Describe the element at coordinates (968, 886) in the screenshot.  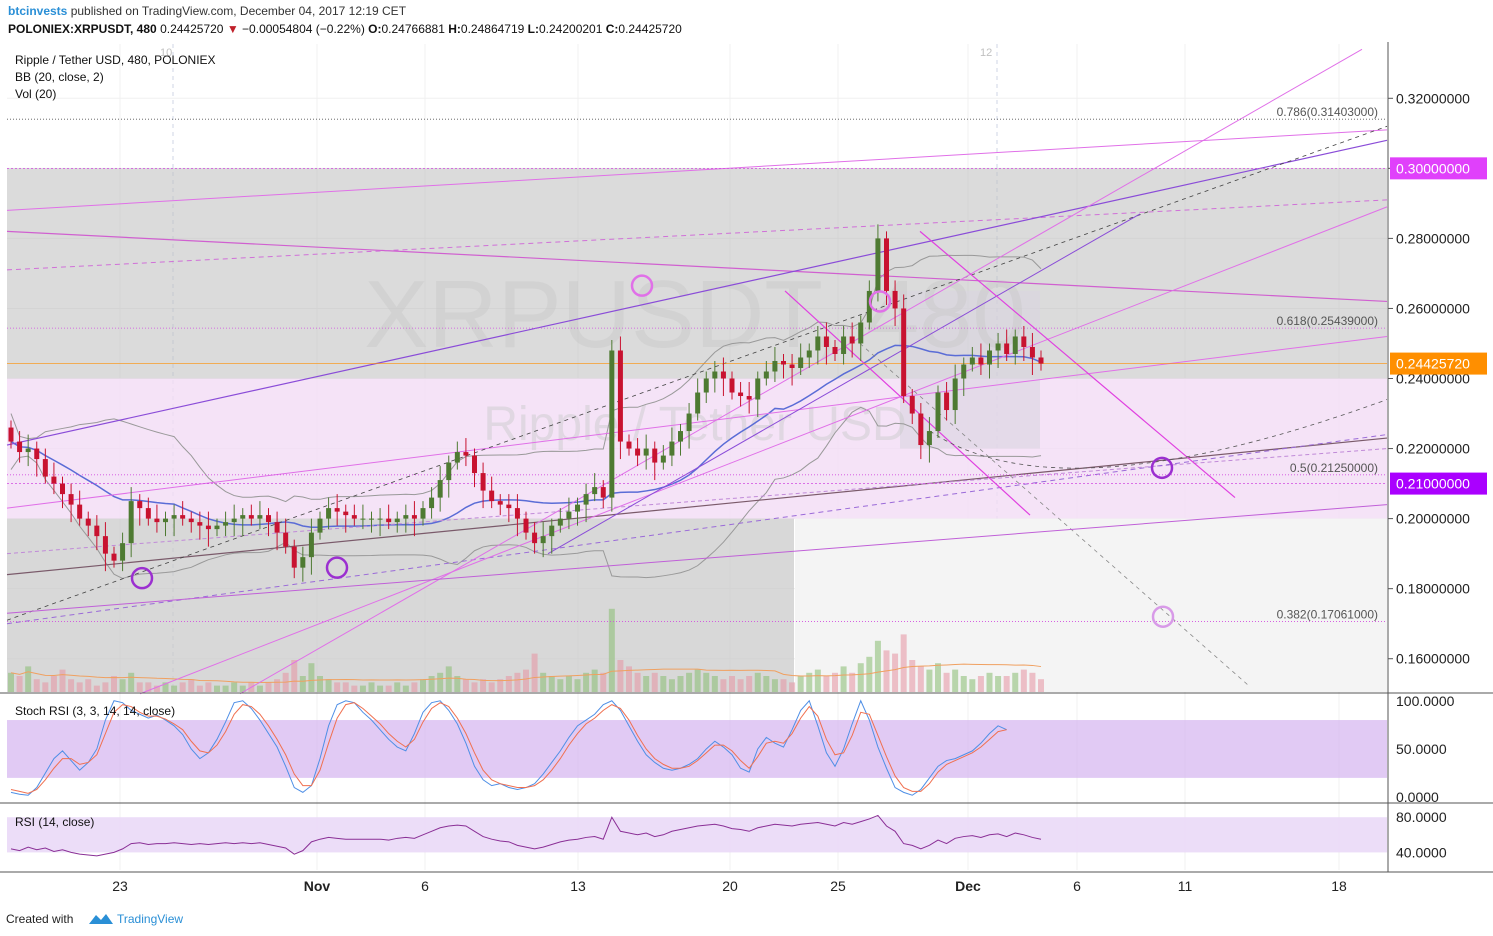
I see `time-tick-label: Dec` at that location.